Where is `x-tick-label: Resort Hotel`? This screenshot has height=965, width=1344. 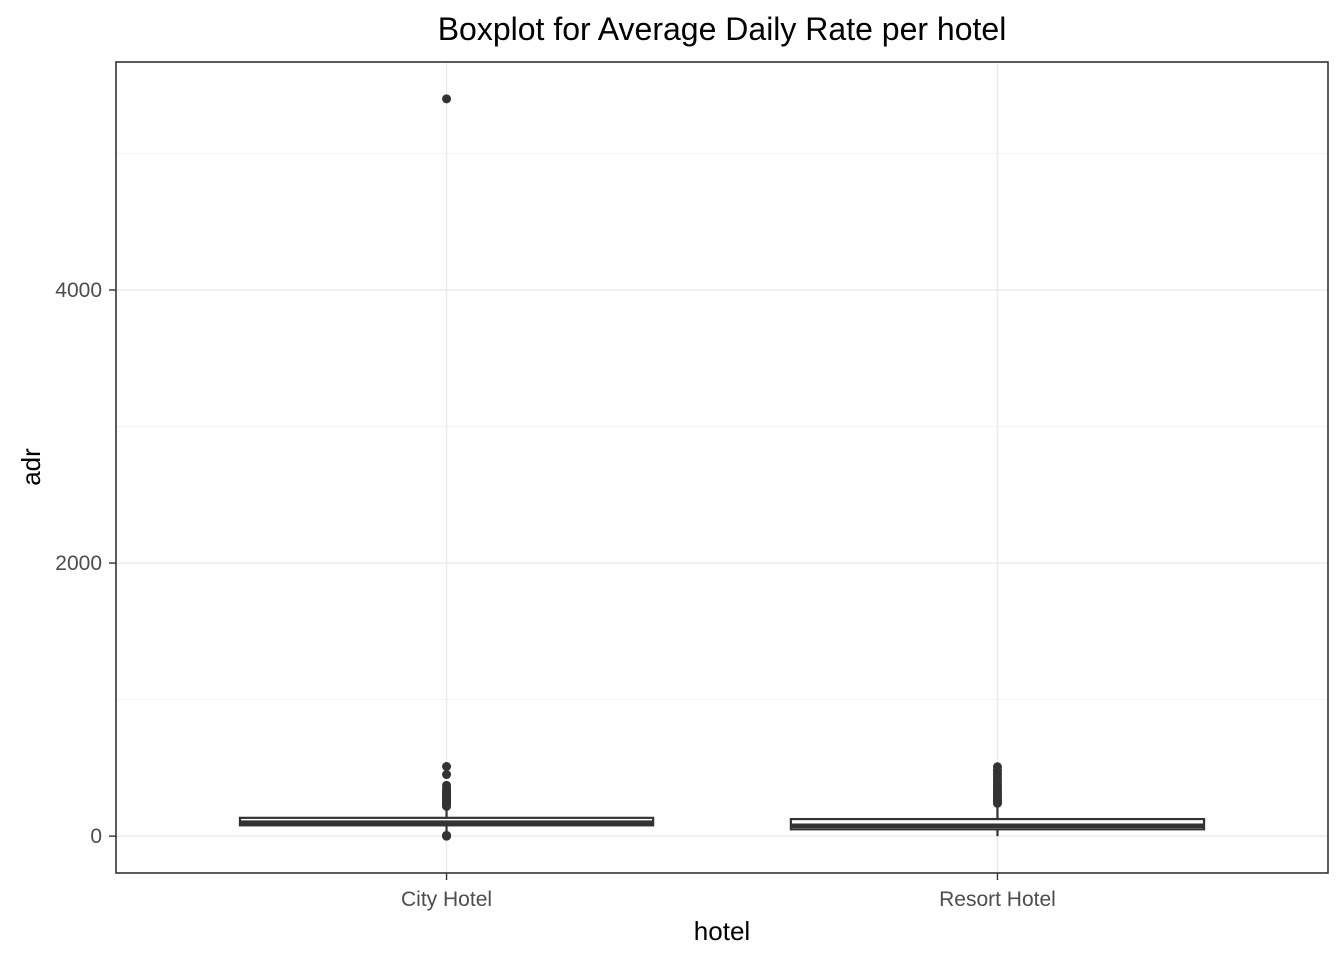
x-tick-label: Resort Hotel is located at coordinates (997, 899).